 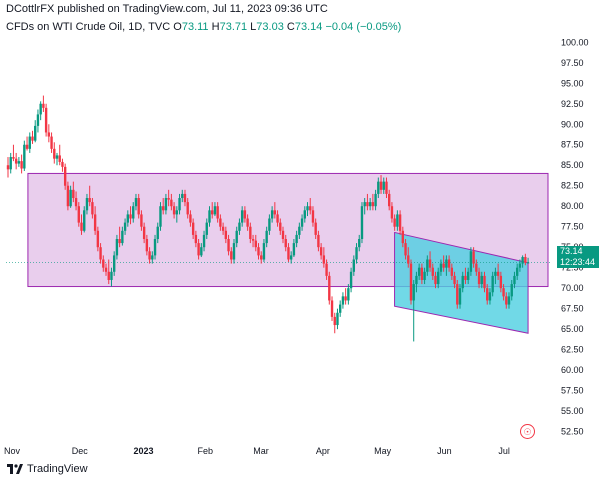 I want to click on high-label: H, so click(x=215, y=27).